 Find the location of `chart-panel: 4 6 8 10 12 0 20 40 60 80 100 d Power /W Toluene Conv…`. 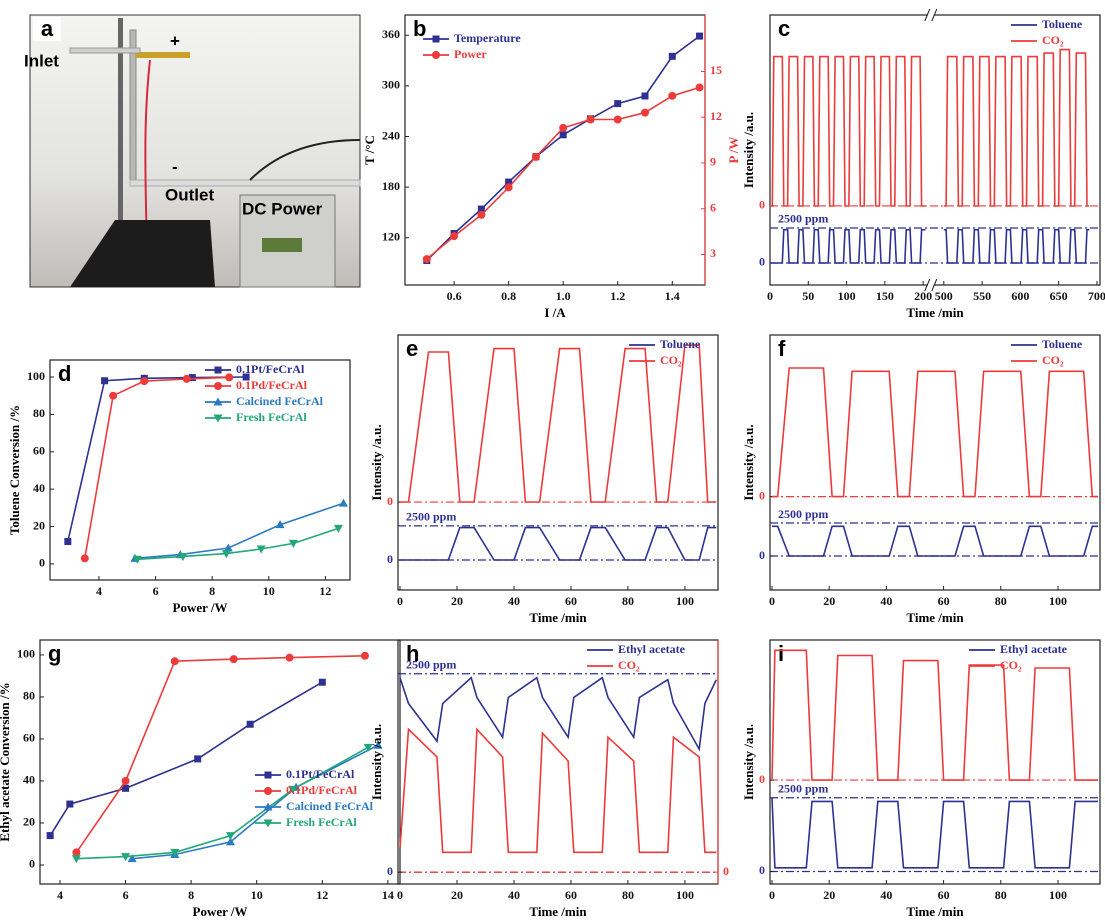

chart-panel: 4 6 8 10 12 0 20 40 60 80 100 d Power /W Toluene Conv… is located at coordinates (179, 487).